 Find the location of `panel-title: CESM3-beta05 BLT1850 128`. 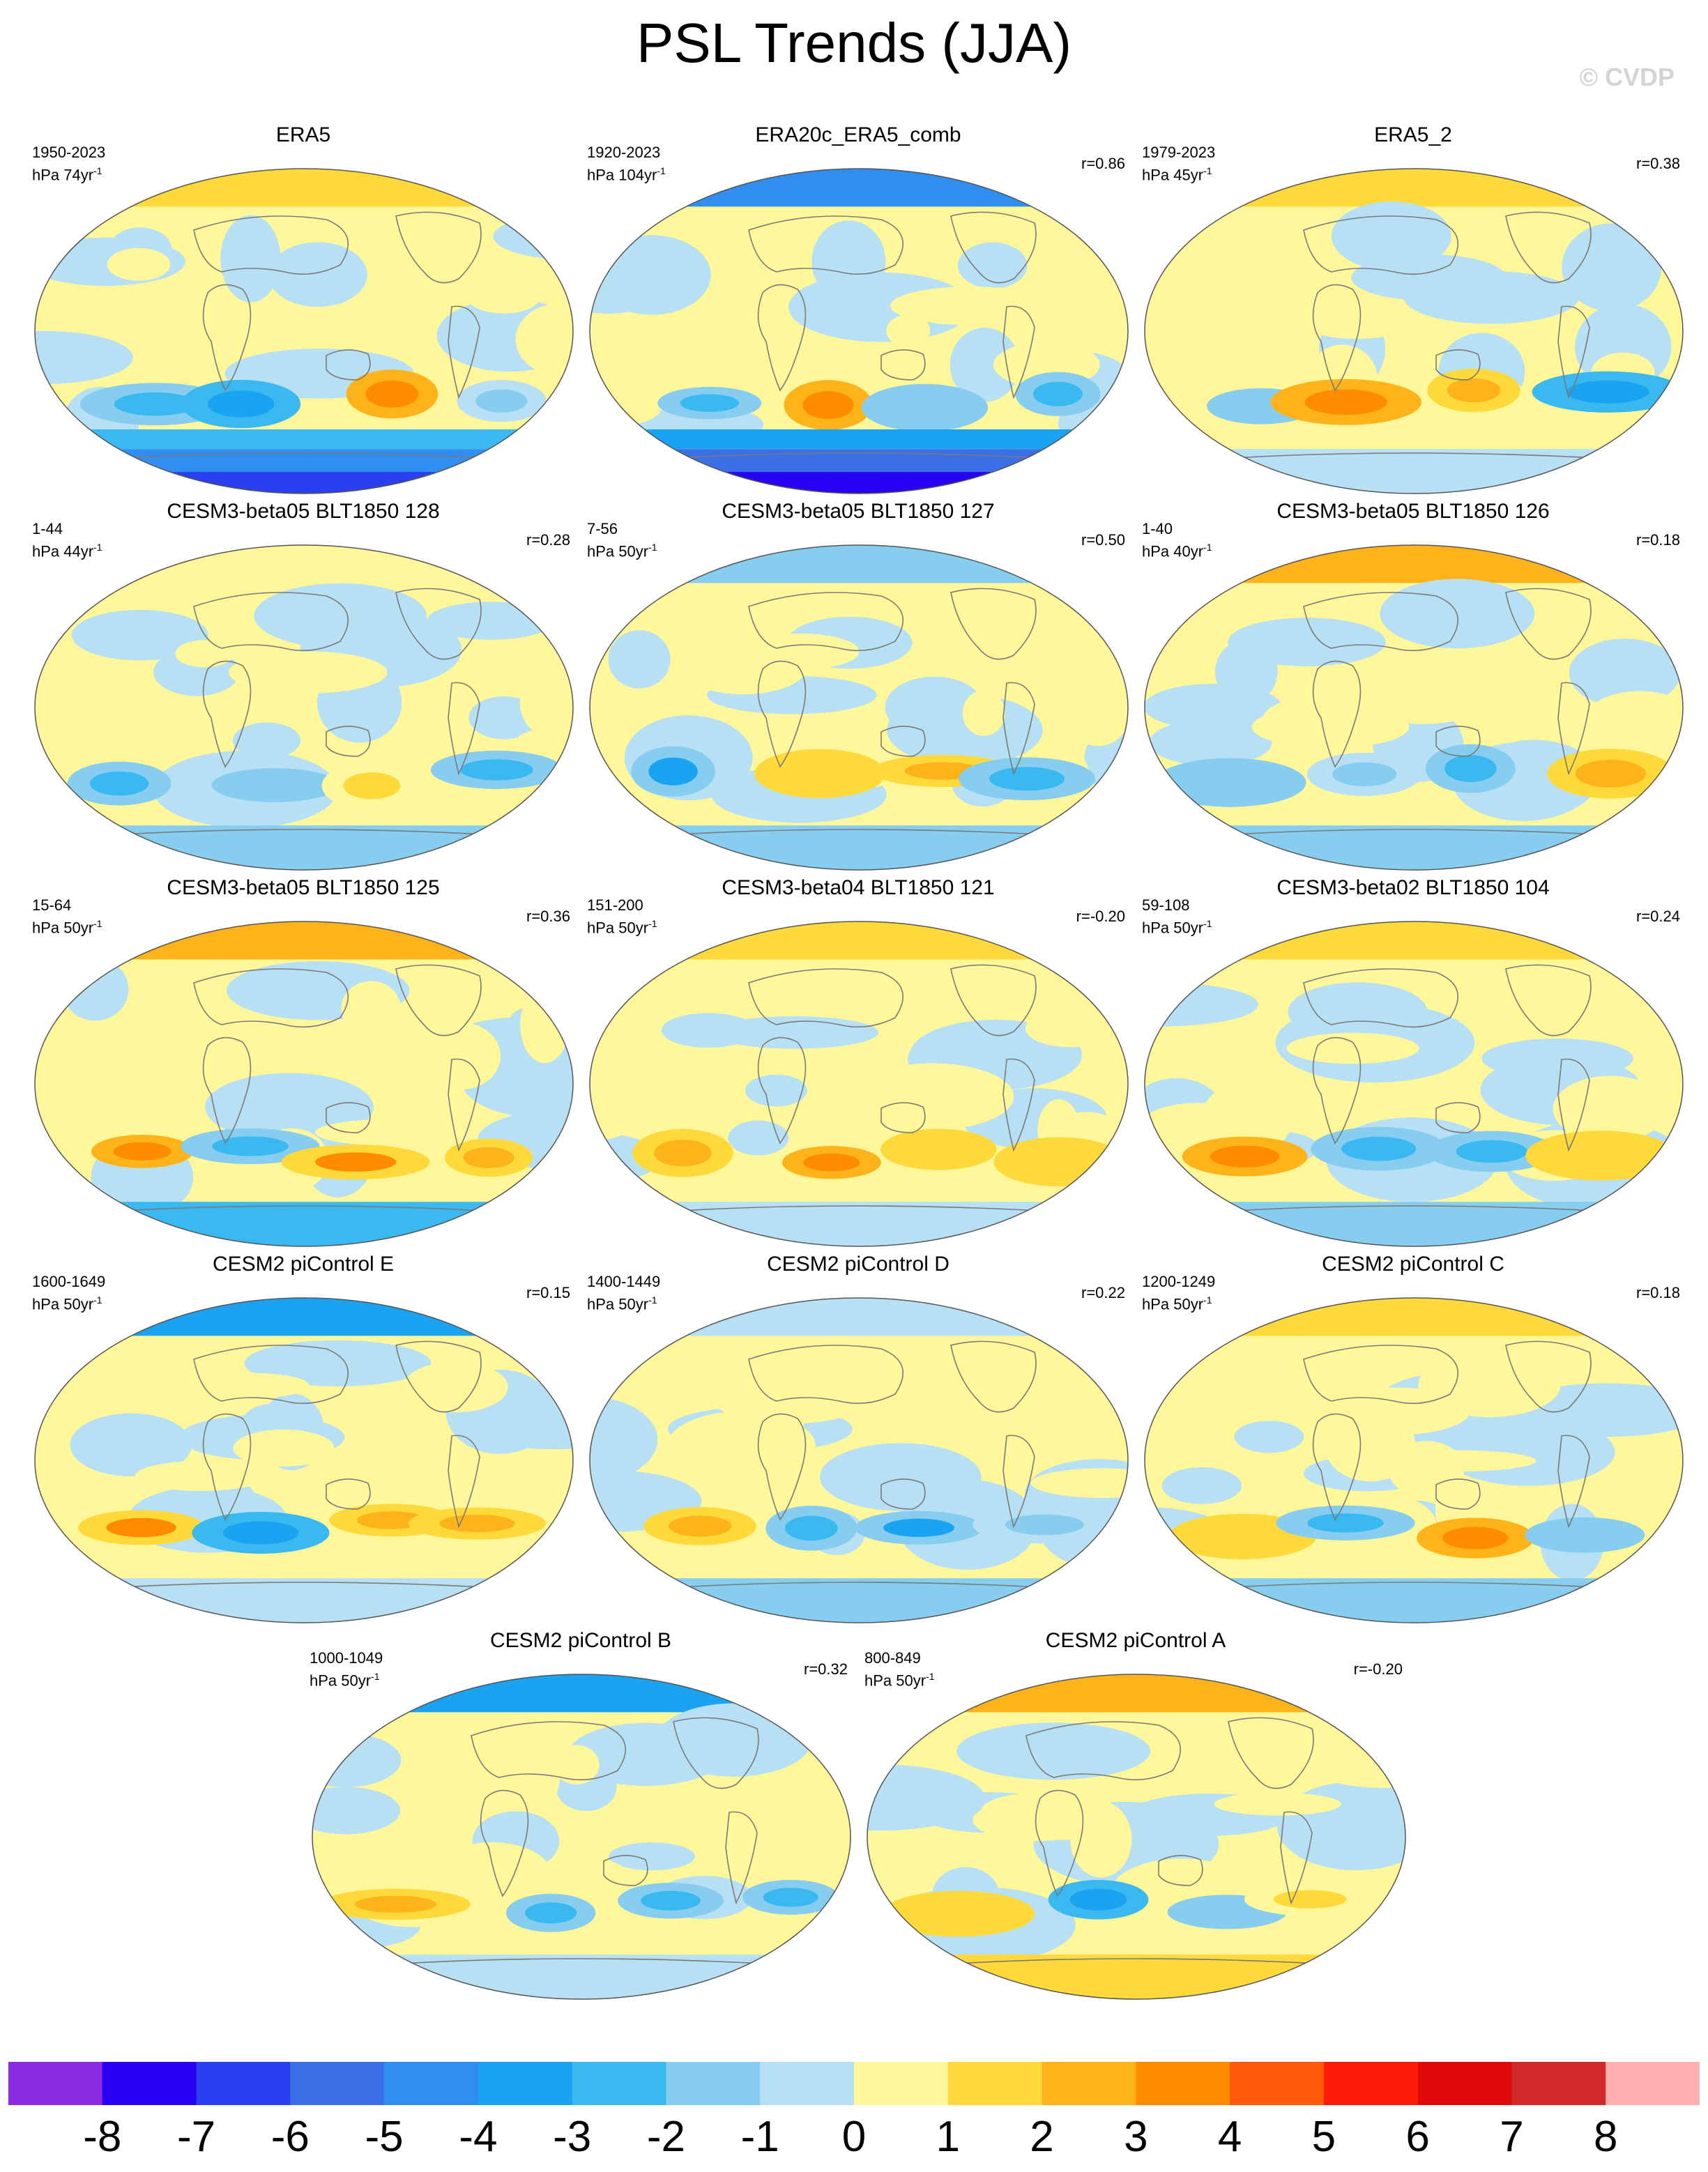

panel-title: CESM3-beta05 BLT1850 128 is located at coordinates (303, 512).